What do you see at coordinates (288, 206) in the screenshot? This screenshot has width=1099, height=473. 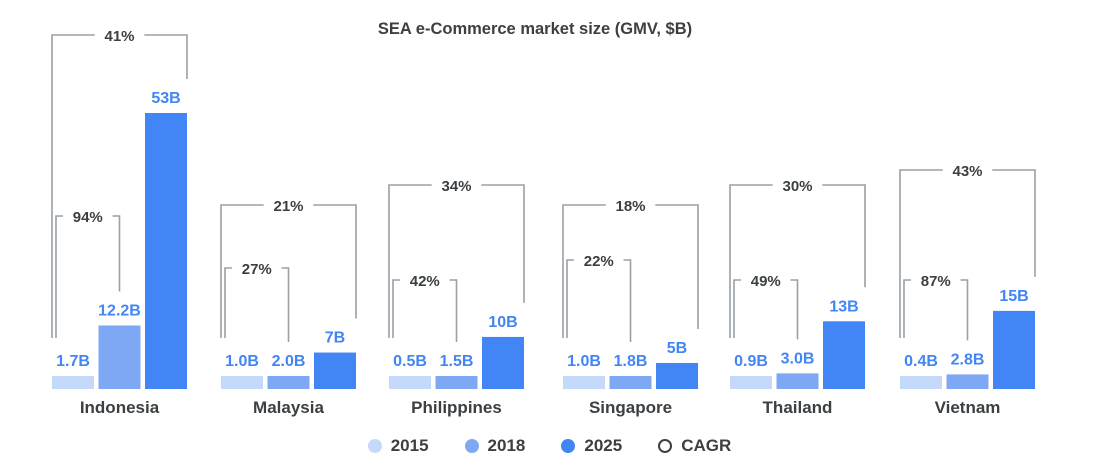 I see `cagr-outer-malaysia-label: 21%` at bounding box center [288, 206].